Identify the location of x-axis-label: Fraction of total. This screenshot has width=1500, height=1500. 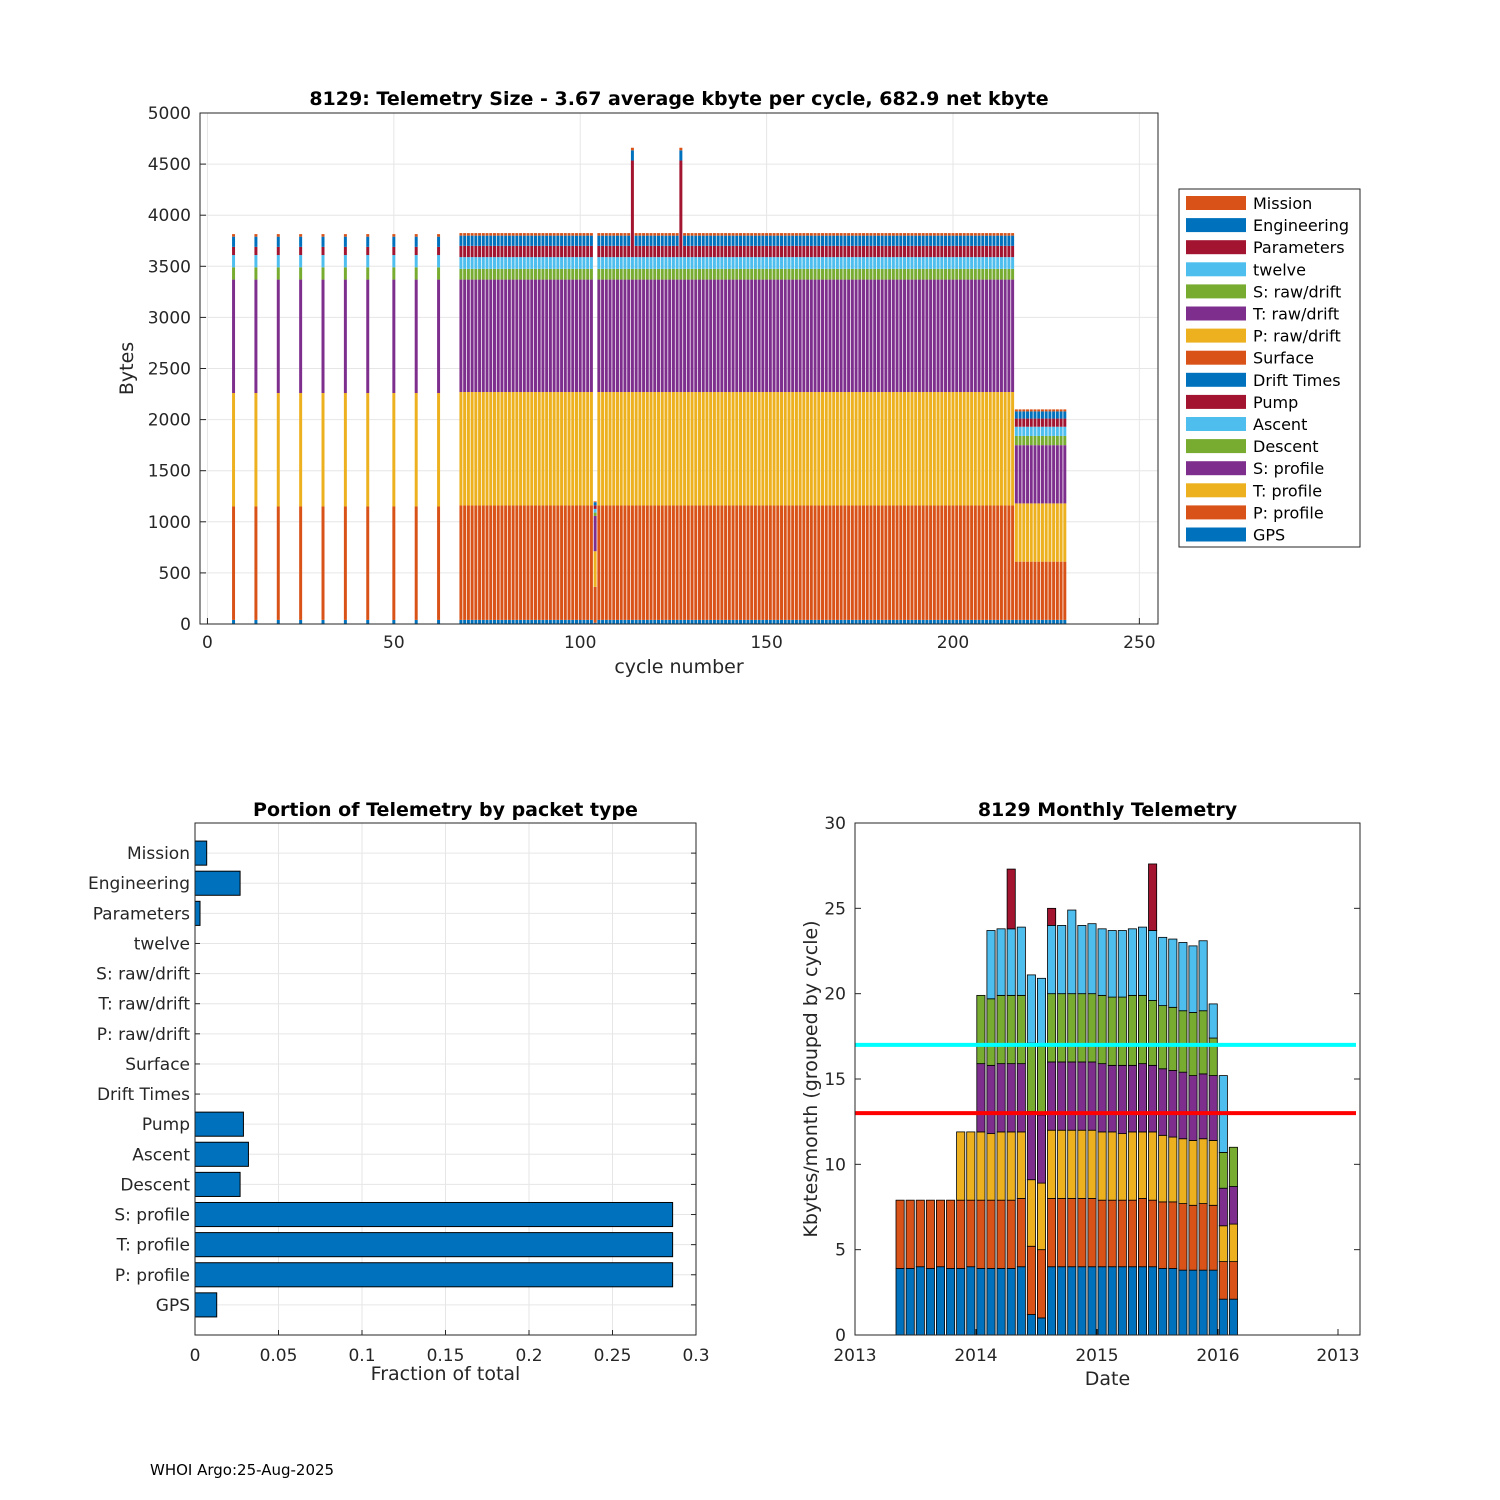
(446, 1374).